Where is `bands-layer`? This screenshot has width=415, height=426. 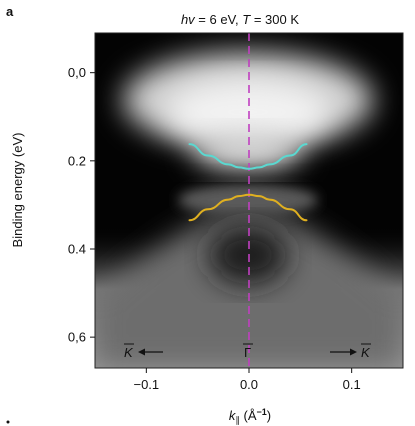 bands-layer is located at coordinates (248, 182).